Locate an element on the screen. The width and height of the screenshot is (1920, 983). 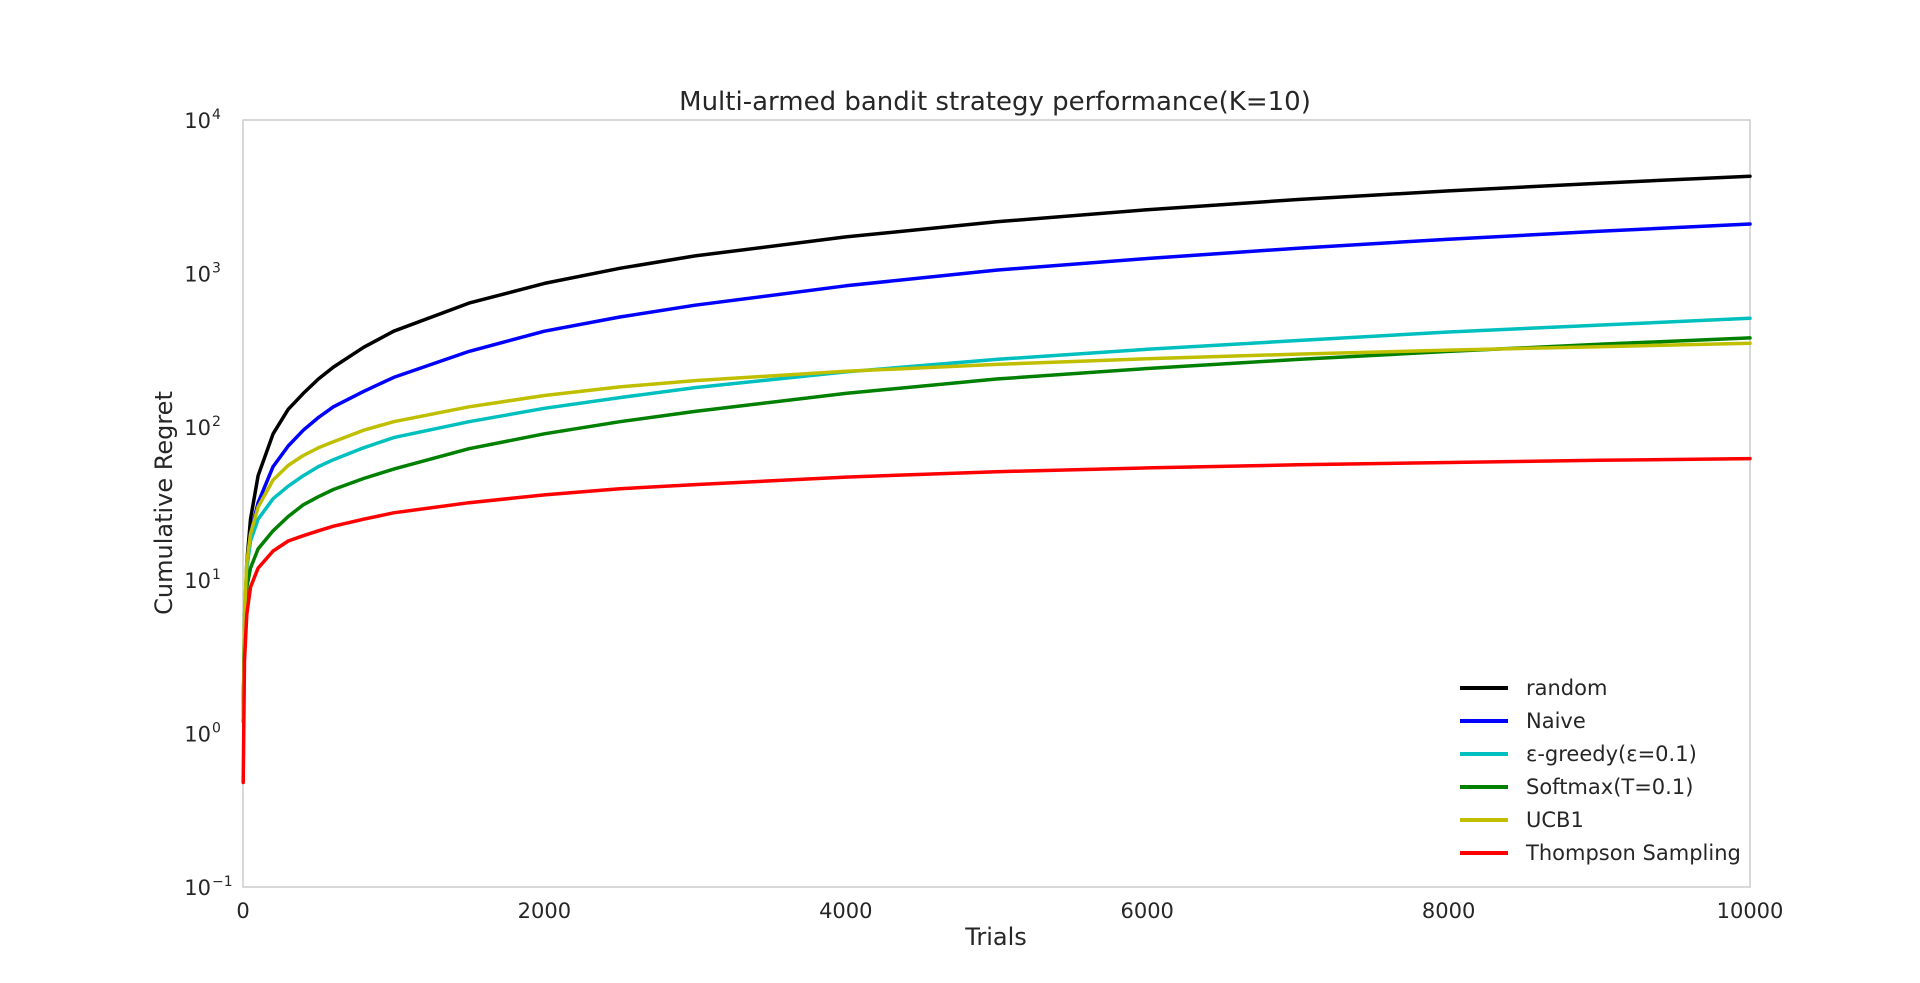
y-tick-label-1: 10 0 is located at coordinates (202, 734).